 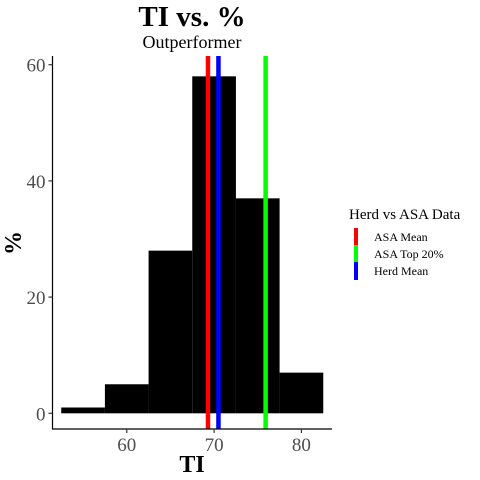 What do you see at coordinates (41, 414) in the screenshot?
I see `y-tick-label: 0` at bounding box center [41, 414].